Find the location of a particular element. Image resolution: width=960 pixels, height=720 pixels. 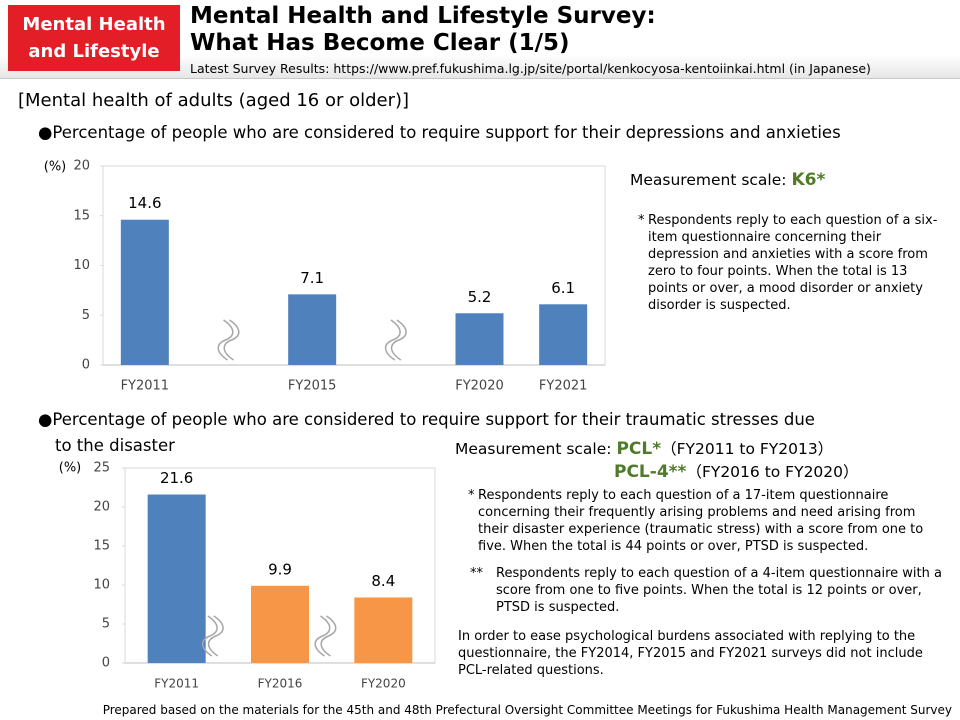

badge-line: Mental Health is located at coordinates (94, 24).